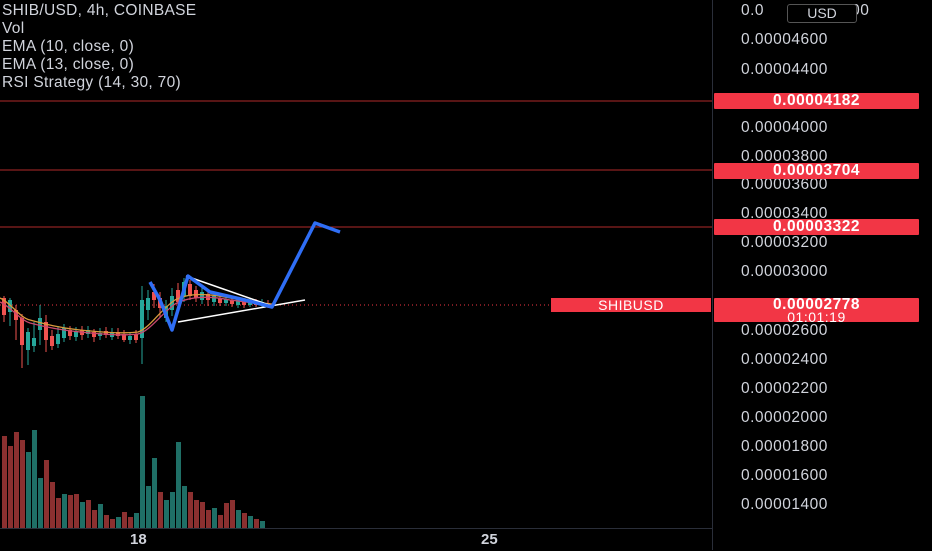  What do you see at coordinates (133, 462) in the screenshot?
I see `volume-bars` at bounding box center [133, 462].